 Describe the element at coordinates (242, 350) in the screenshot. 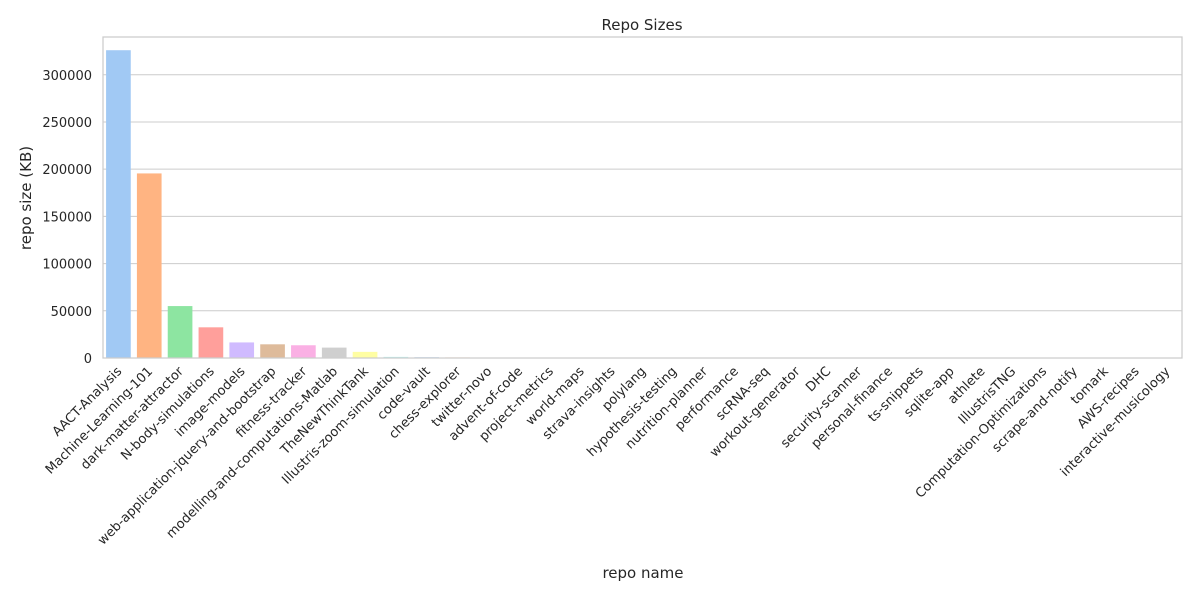

I see `bar-image-models` at that location.